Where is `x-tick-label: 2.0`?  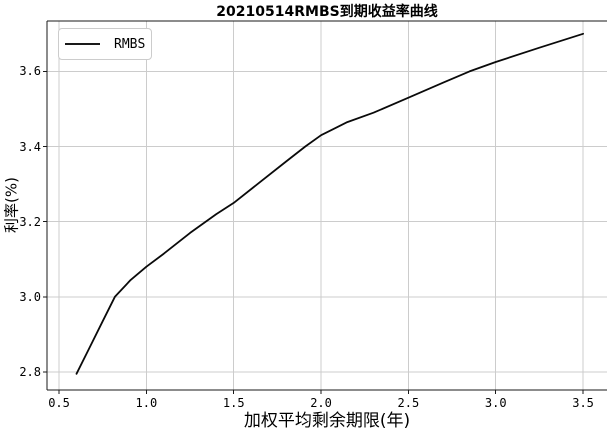 x-tick-label: 2.0 is located at coordinates (321, 403).